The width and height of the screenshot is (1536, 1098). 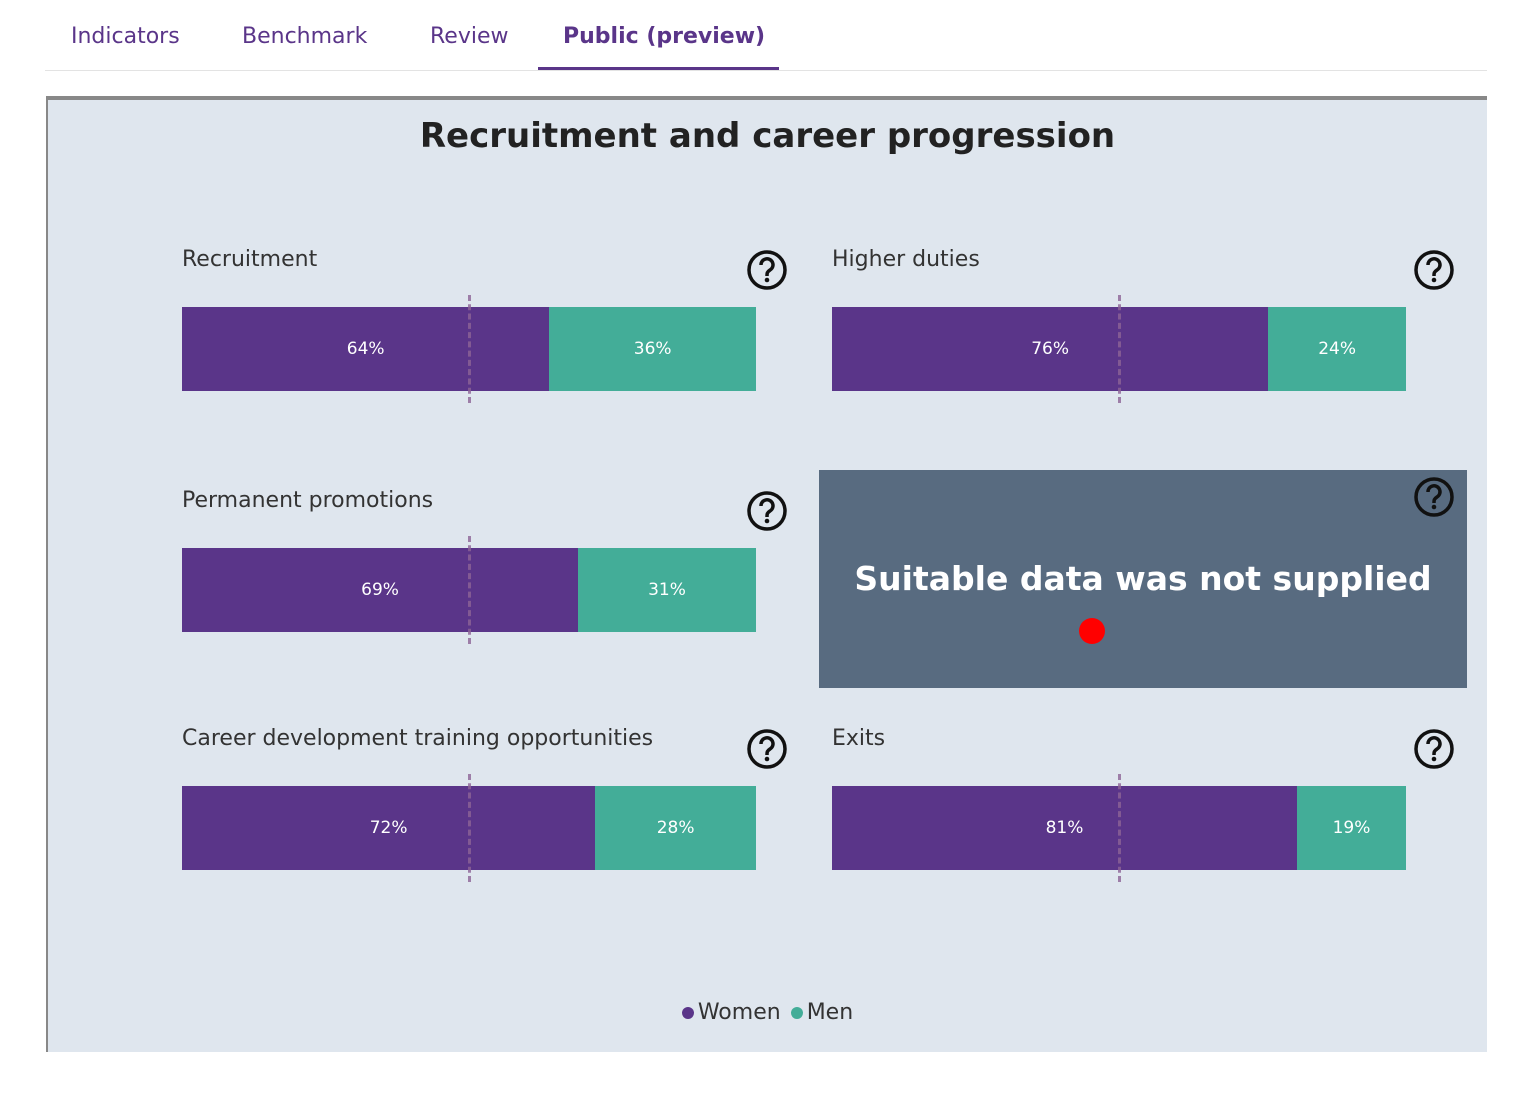 I want to click on panel-title: Recruitment and career progression, so click(x=767, y=136).